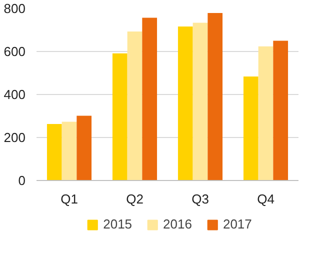 The width and height of the screenshot is (312, 267). I want to click on legend-label: 2016, so click(177, 224).